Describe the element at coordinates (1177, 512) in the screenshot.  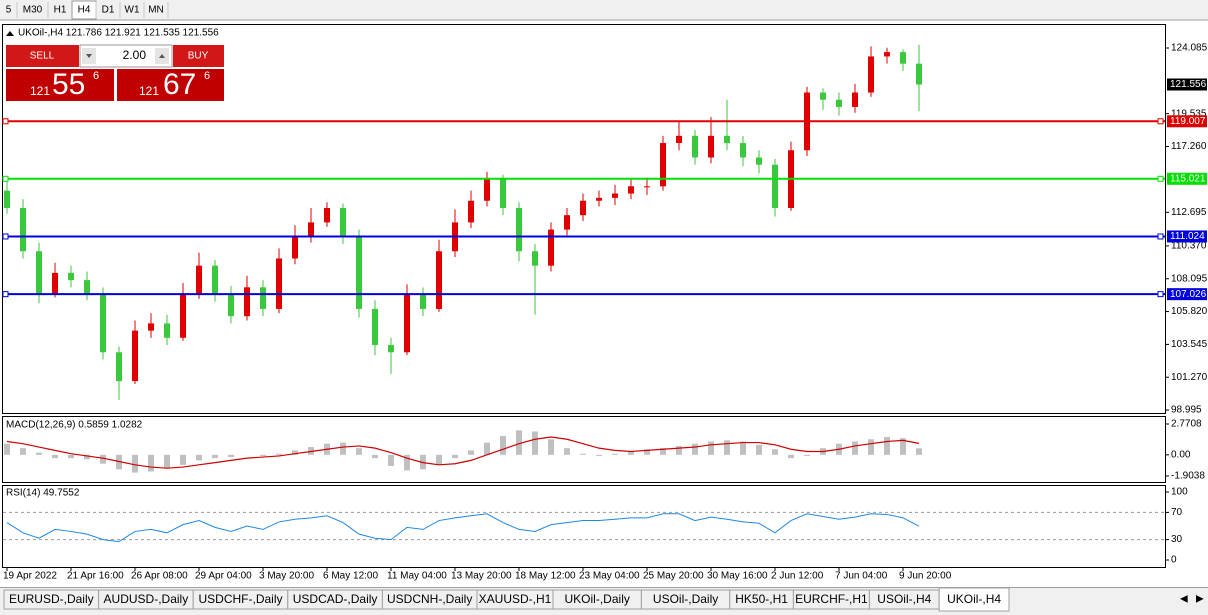
I see `y-tick-label: 70` at that location.